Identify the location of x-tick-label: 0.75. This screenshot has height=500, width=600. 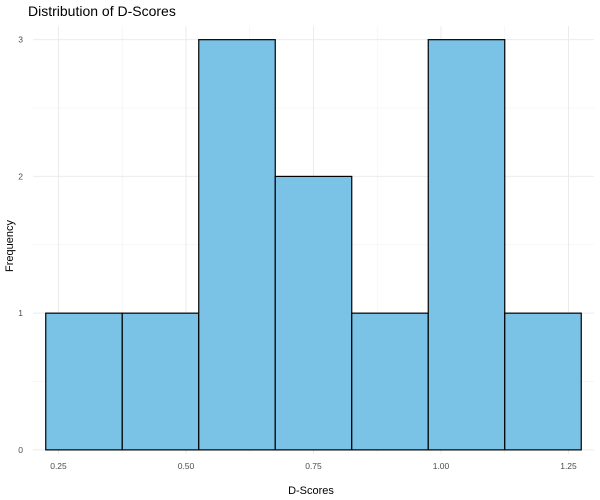
(313, 466).